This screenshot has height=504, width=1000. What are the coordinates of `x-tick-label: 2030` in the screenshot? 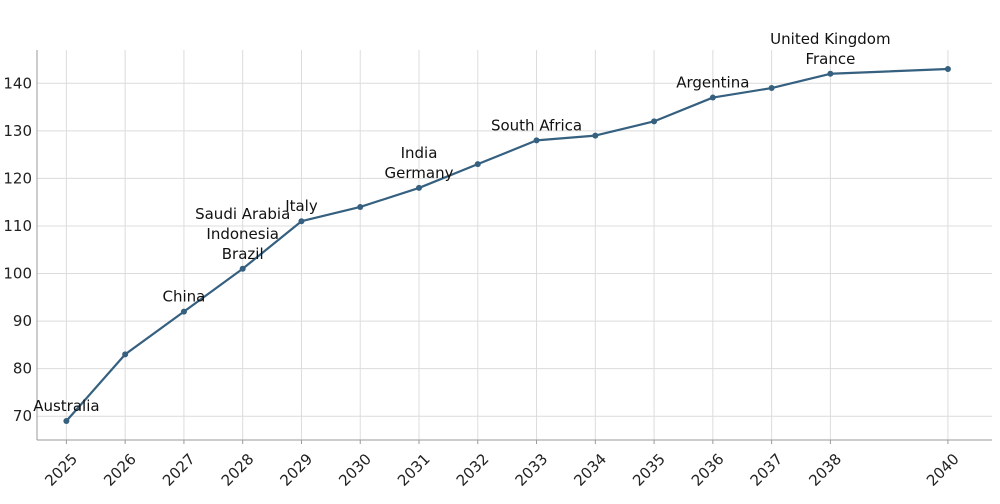 It's located at (355, 470).